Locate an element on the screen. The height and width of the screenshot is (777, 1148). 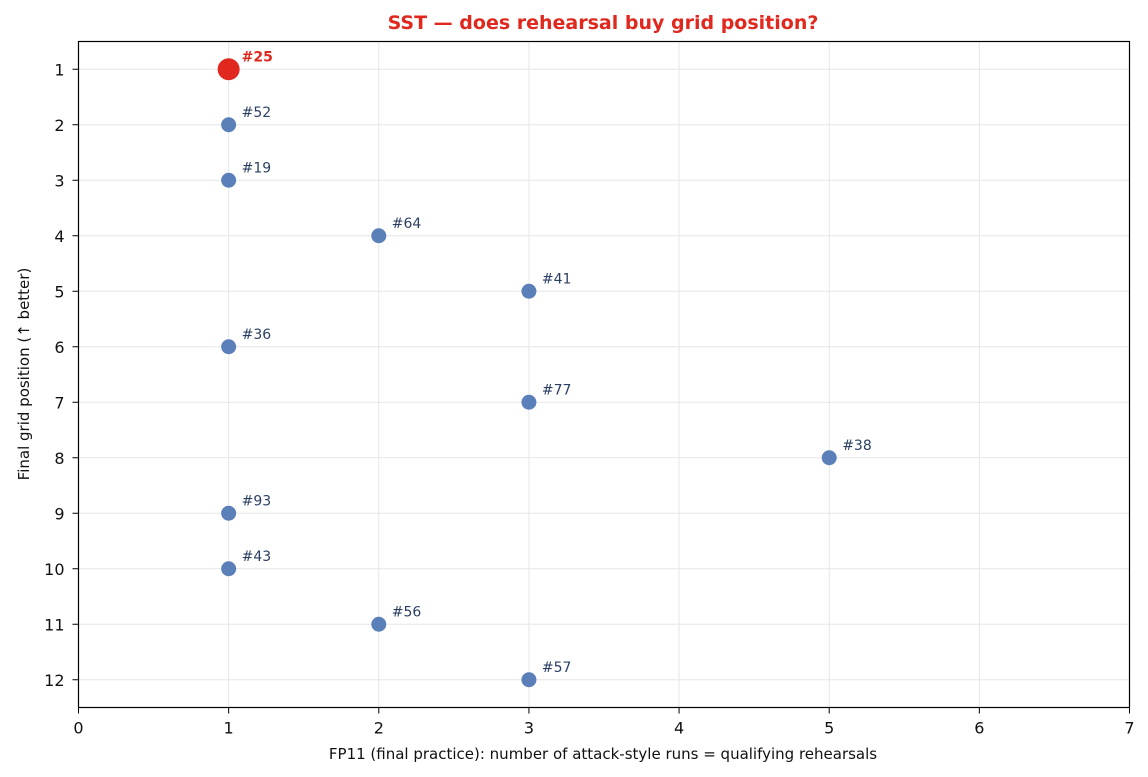
point-label: #41 is located at coordinates (557, 279).